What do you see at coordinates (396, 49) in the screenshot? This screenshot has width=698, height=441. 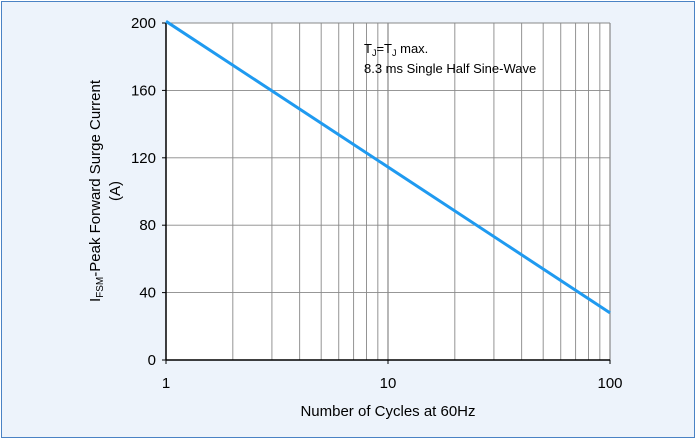 I see `annotation-line-1: TJ=TJ max.` at bounding box center [396, 49].